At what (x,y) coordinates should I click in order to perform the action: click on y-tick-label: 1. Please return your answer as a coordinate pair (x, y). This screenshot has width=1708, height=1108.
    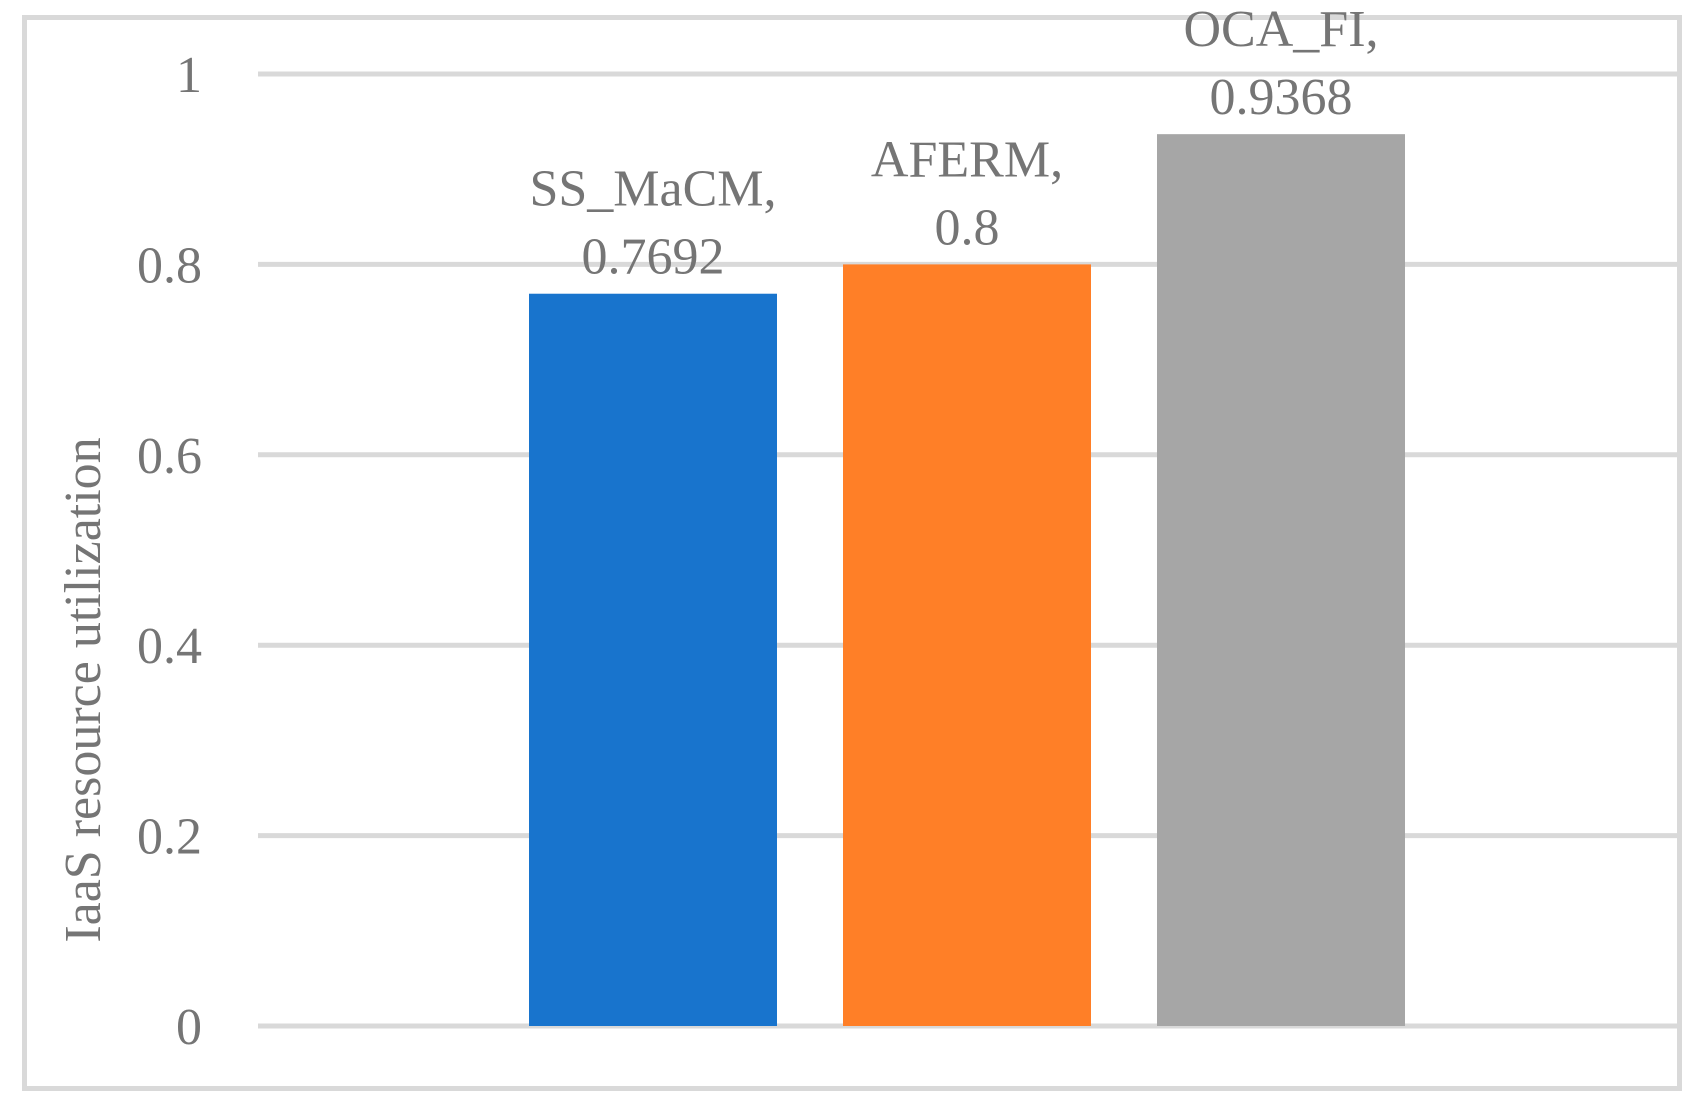
    Looking at the image, I should click on (189, 75).